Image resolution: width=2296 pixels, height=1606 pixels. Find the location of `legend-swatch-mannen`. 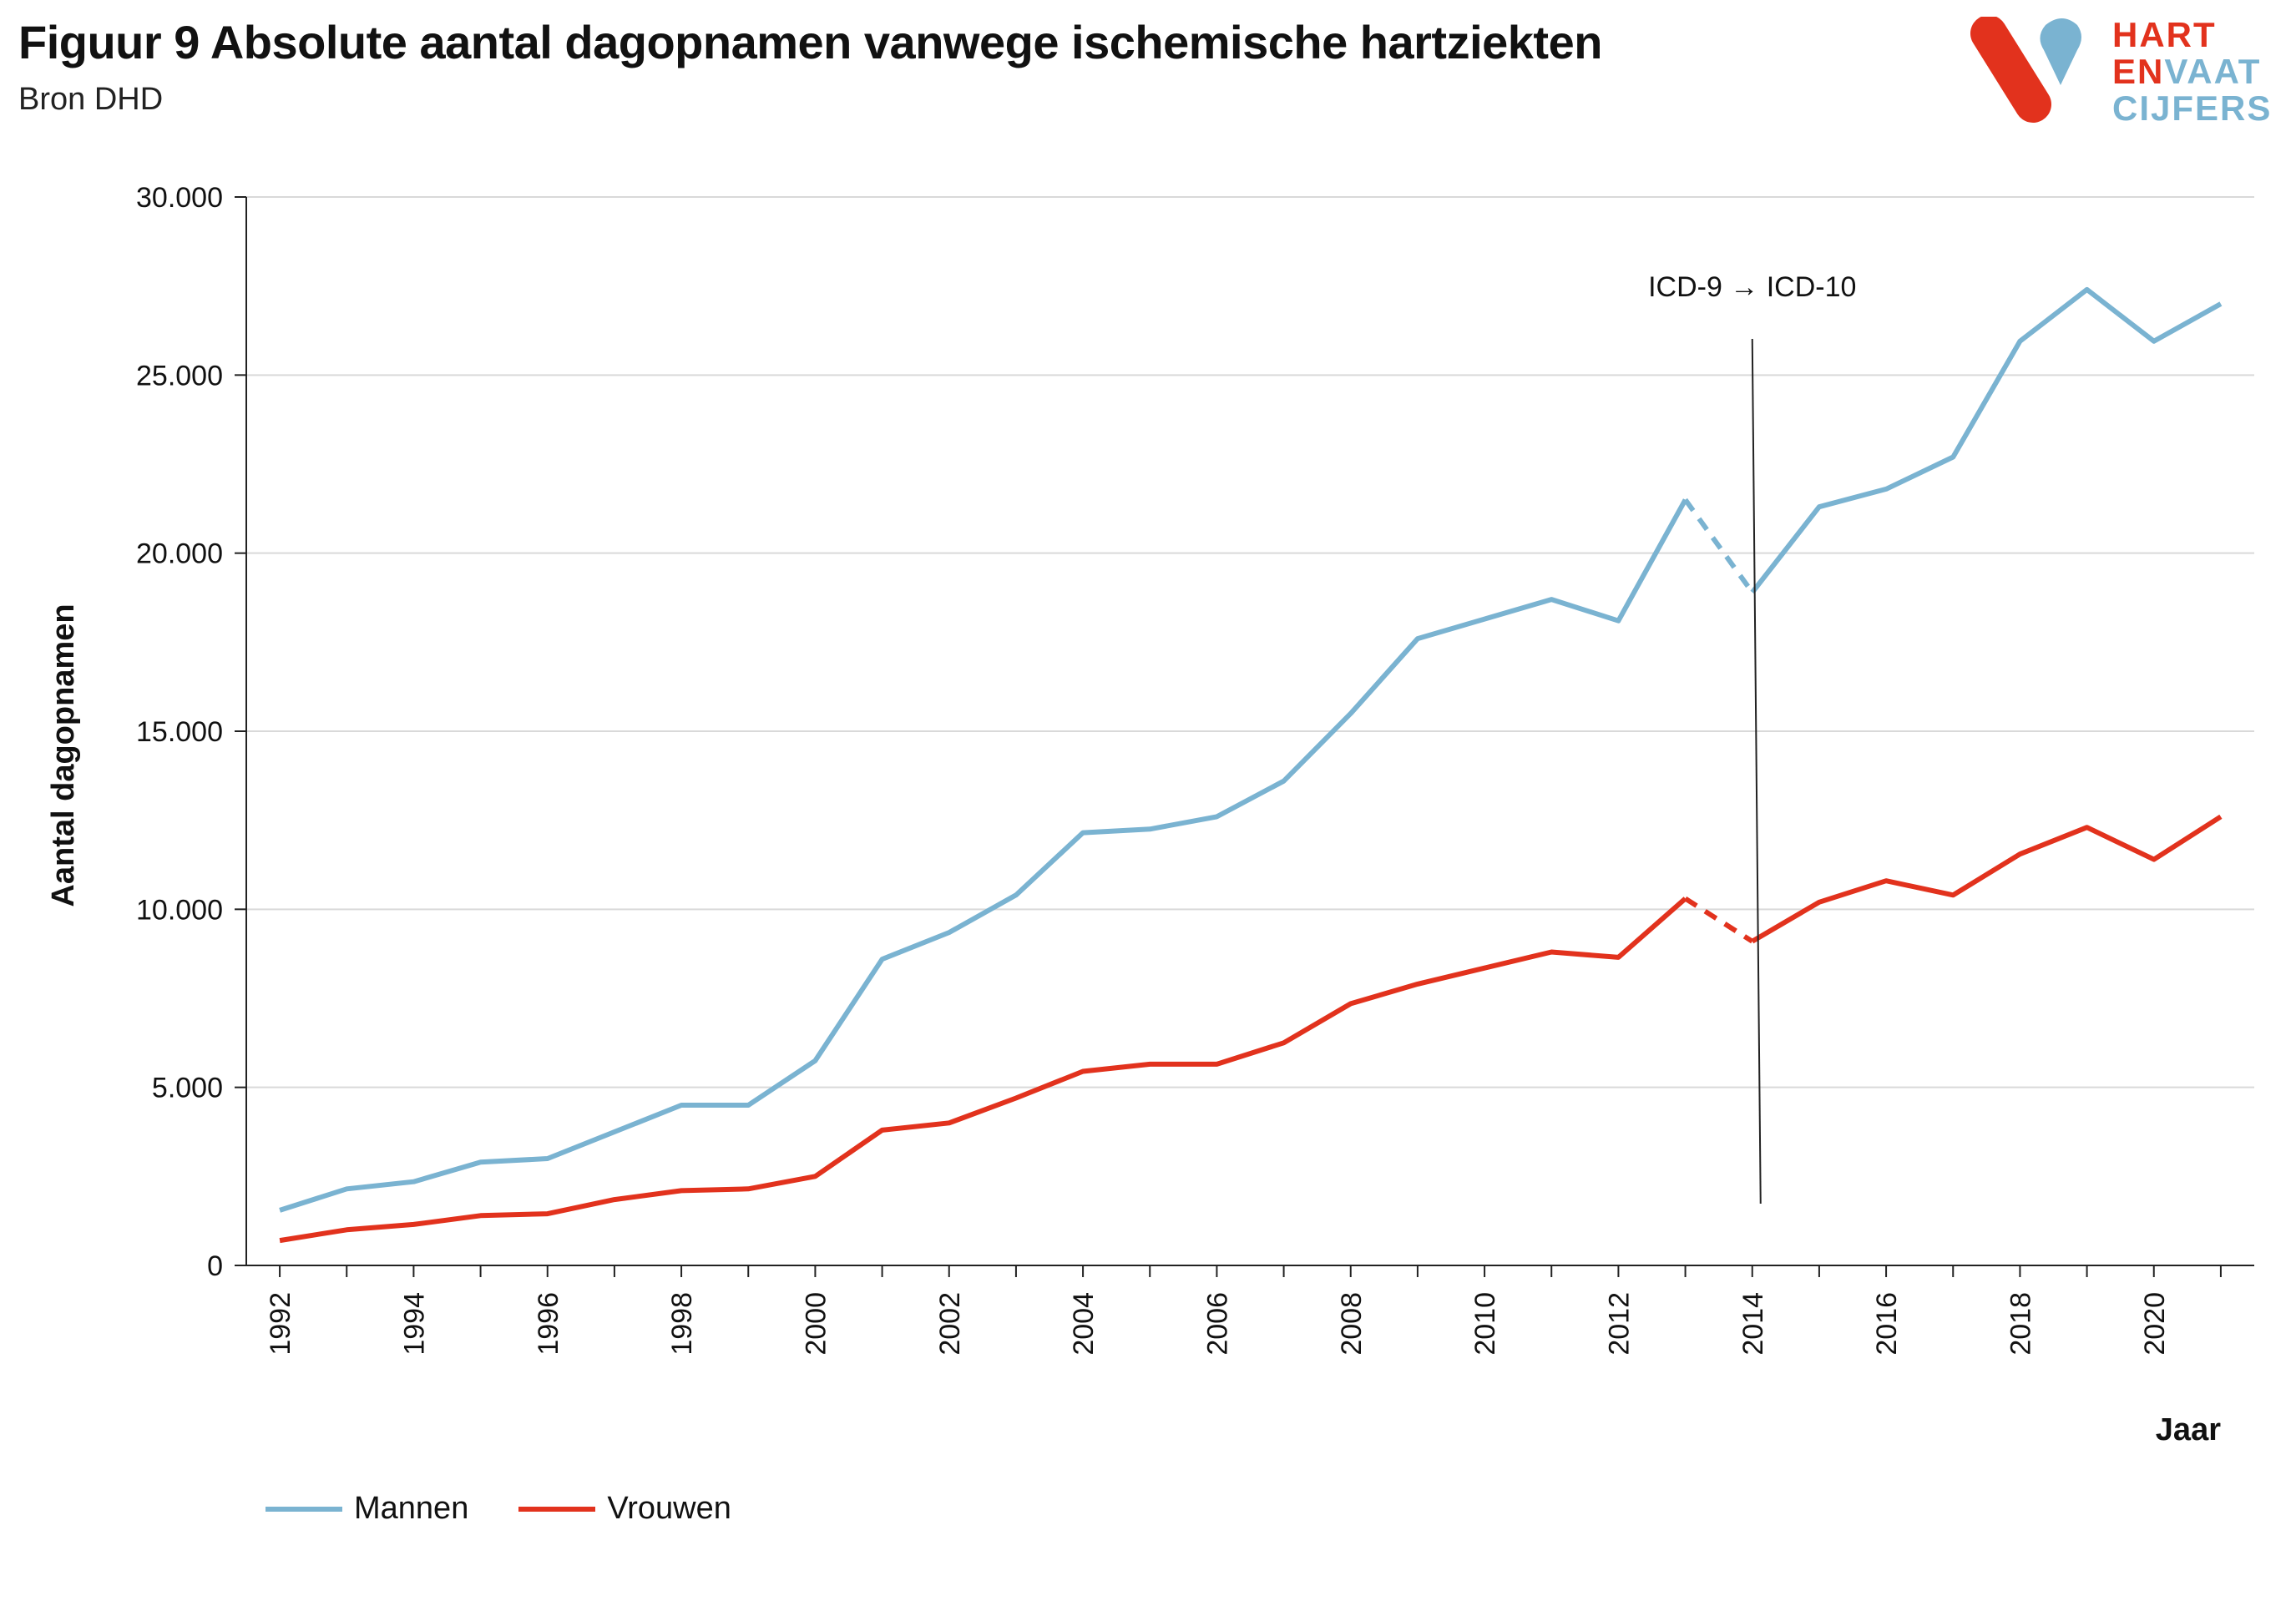

legend-swatch-mannen is located at coordinates (304, 1509).